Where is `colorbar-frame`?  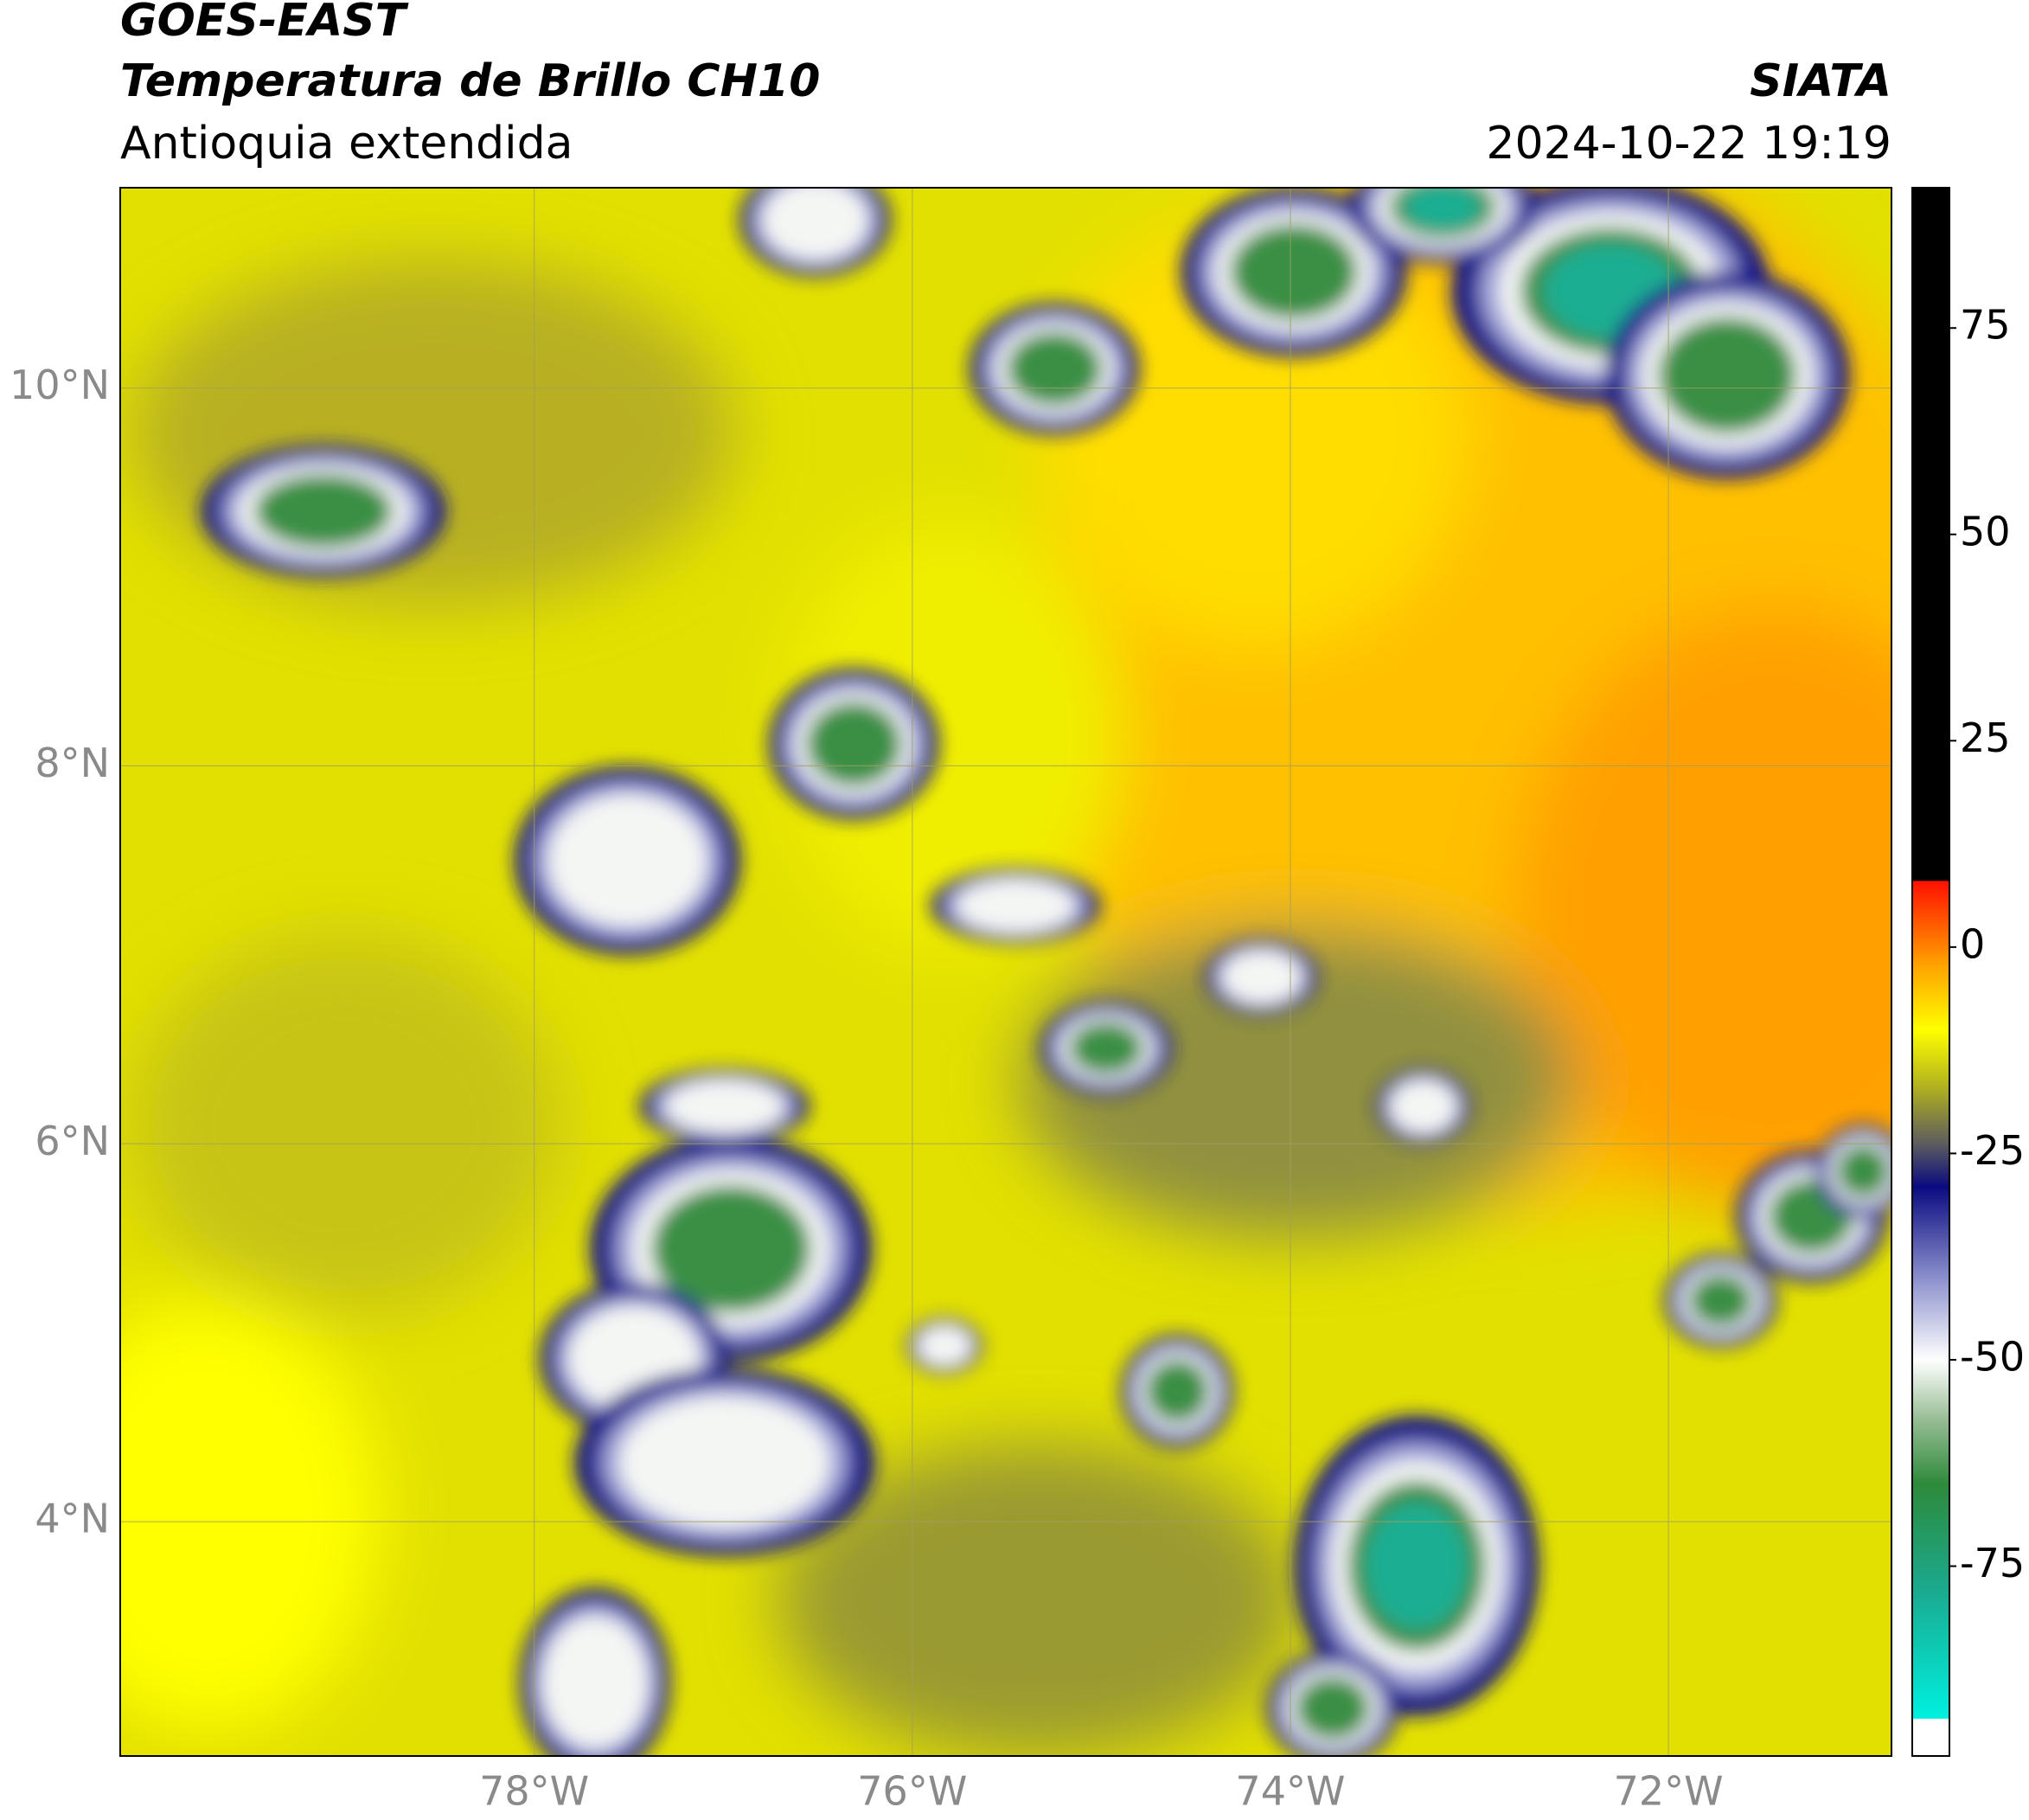 colorbar-frame is located at coordinates (1930, 972).